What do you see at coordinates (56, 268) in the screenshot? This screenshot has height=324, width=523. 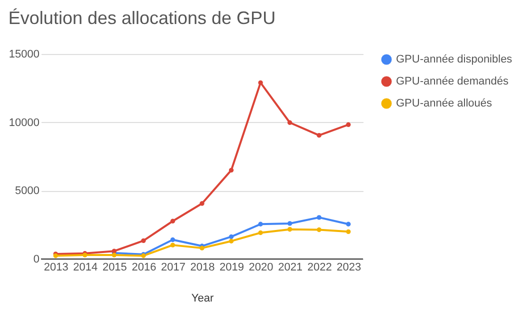 I see `x-tick-label: 2013` at bounding box center [56, 268].